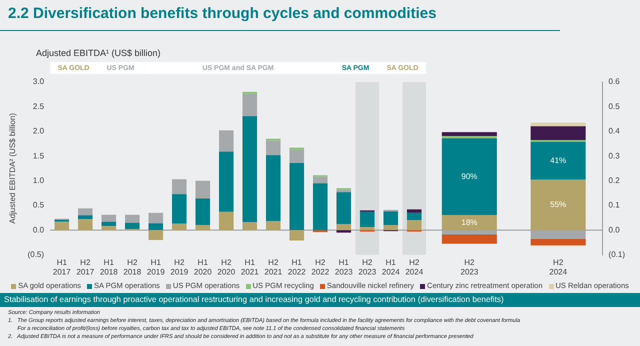 This screenshot has width=640, height=346. Describe the element at coordinates (85, 267) in the screenshot. I see `x-tick-label: H2 2017` at that location.